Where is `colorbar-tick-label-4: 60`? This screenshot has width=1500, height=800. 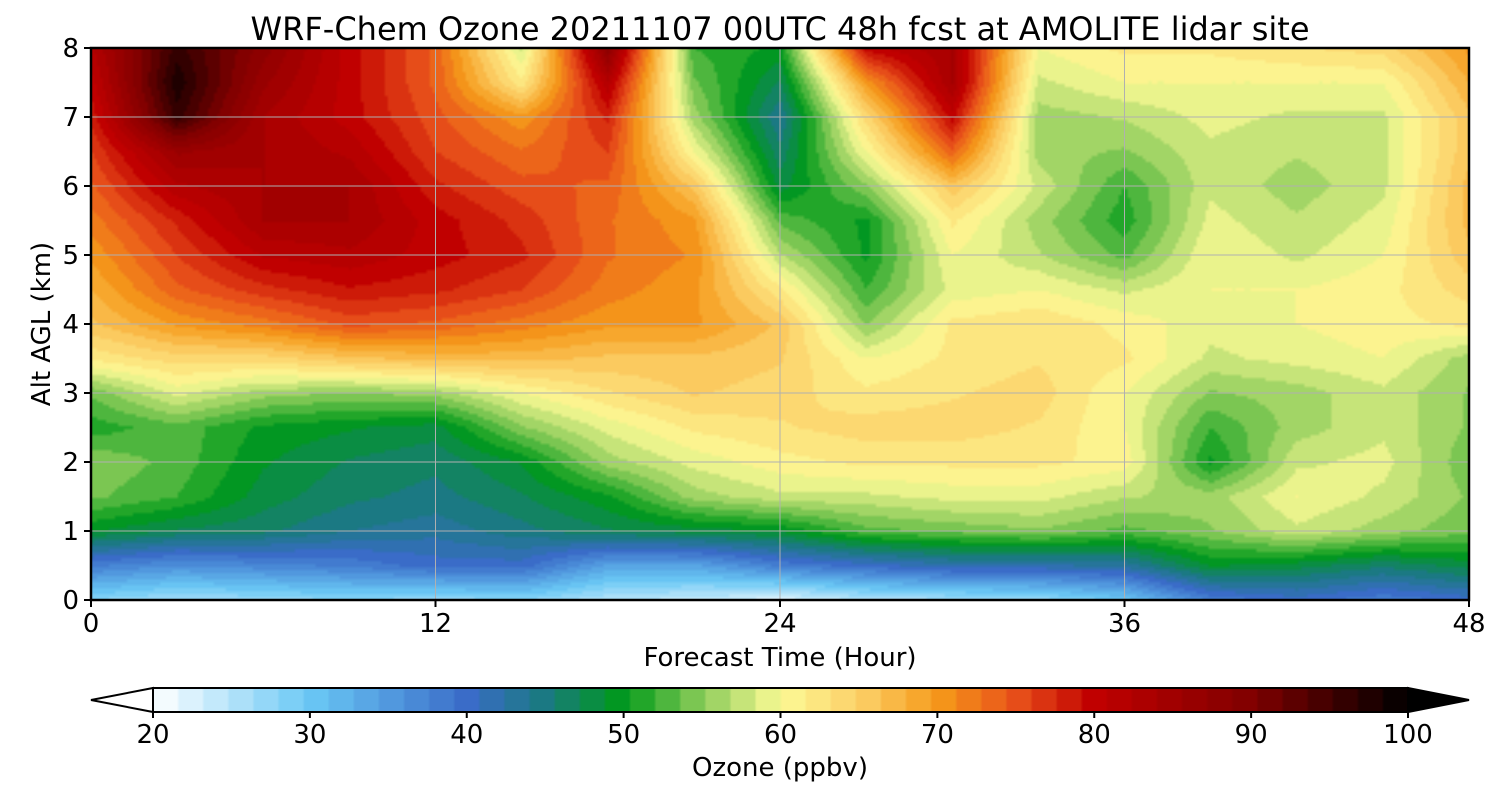 colorbar-tick-label-4: 60 is located at coordinates (780, 735).